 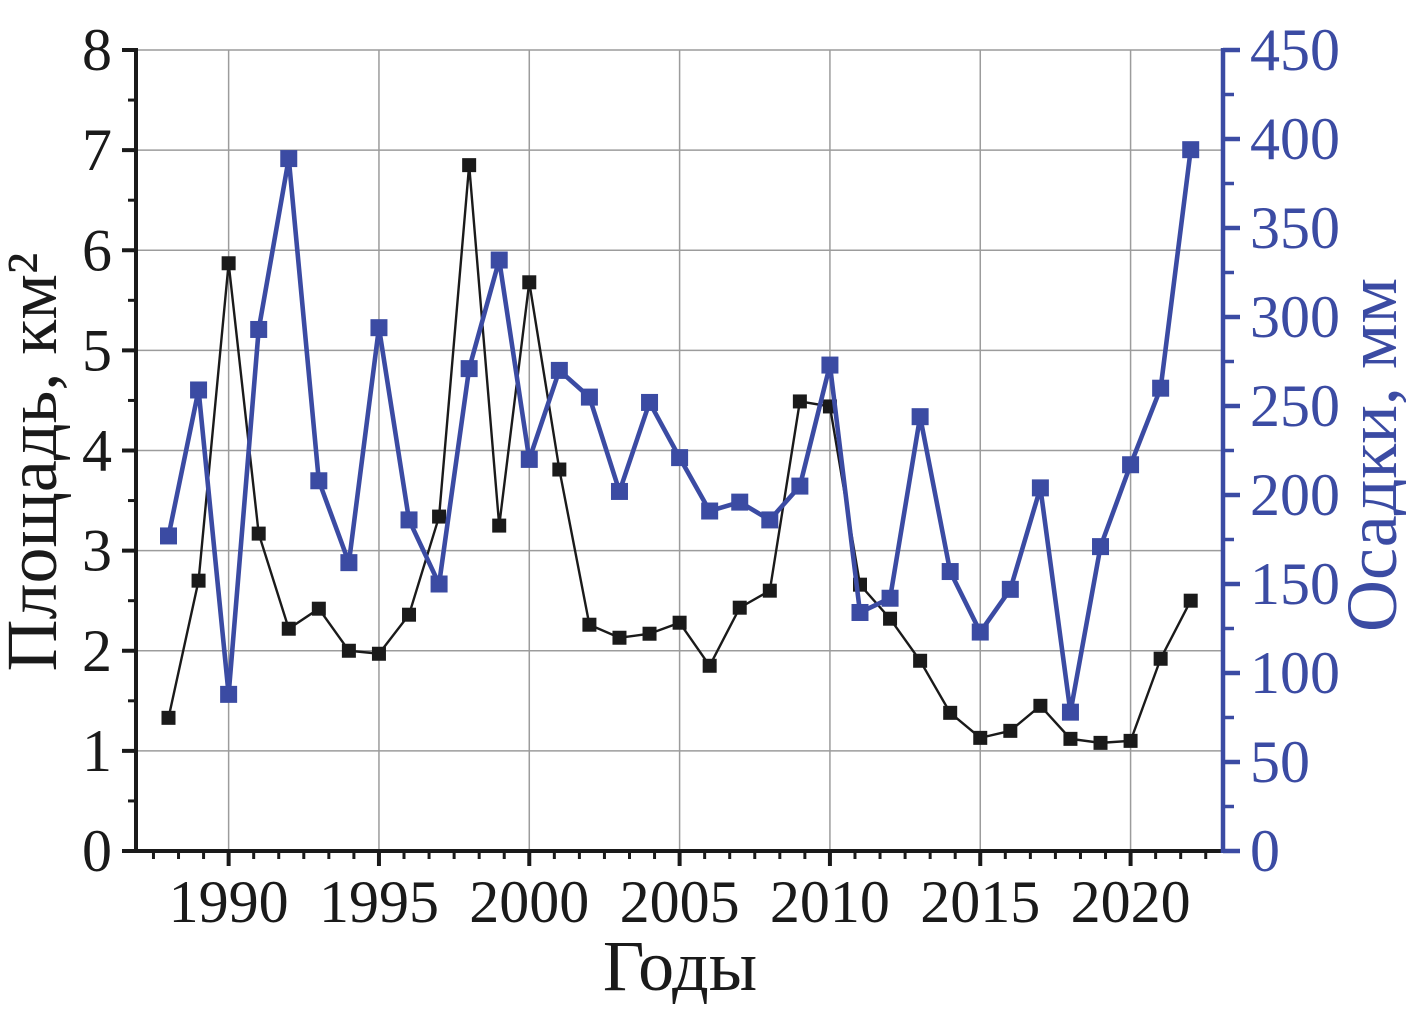 I want to click on left-tick-label: 3, so click(x=97, y=551).